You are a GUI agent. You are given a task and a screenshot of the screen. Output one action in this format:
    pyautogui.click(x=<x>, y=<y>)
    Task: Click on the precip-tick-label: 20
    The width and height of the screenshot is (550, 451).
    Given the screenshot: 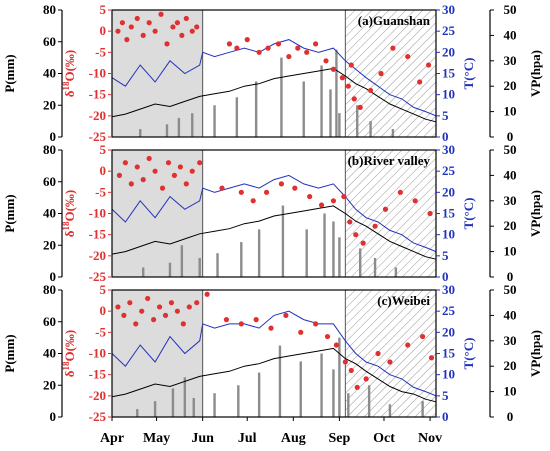 What is the action you would take?
    pyautogui.click(x=49, y=384)
    